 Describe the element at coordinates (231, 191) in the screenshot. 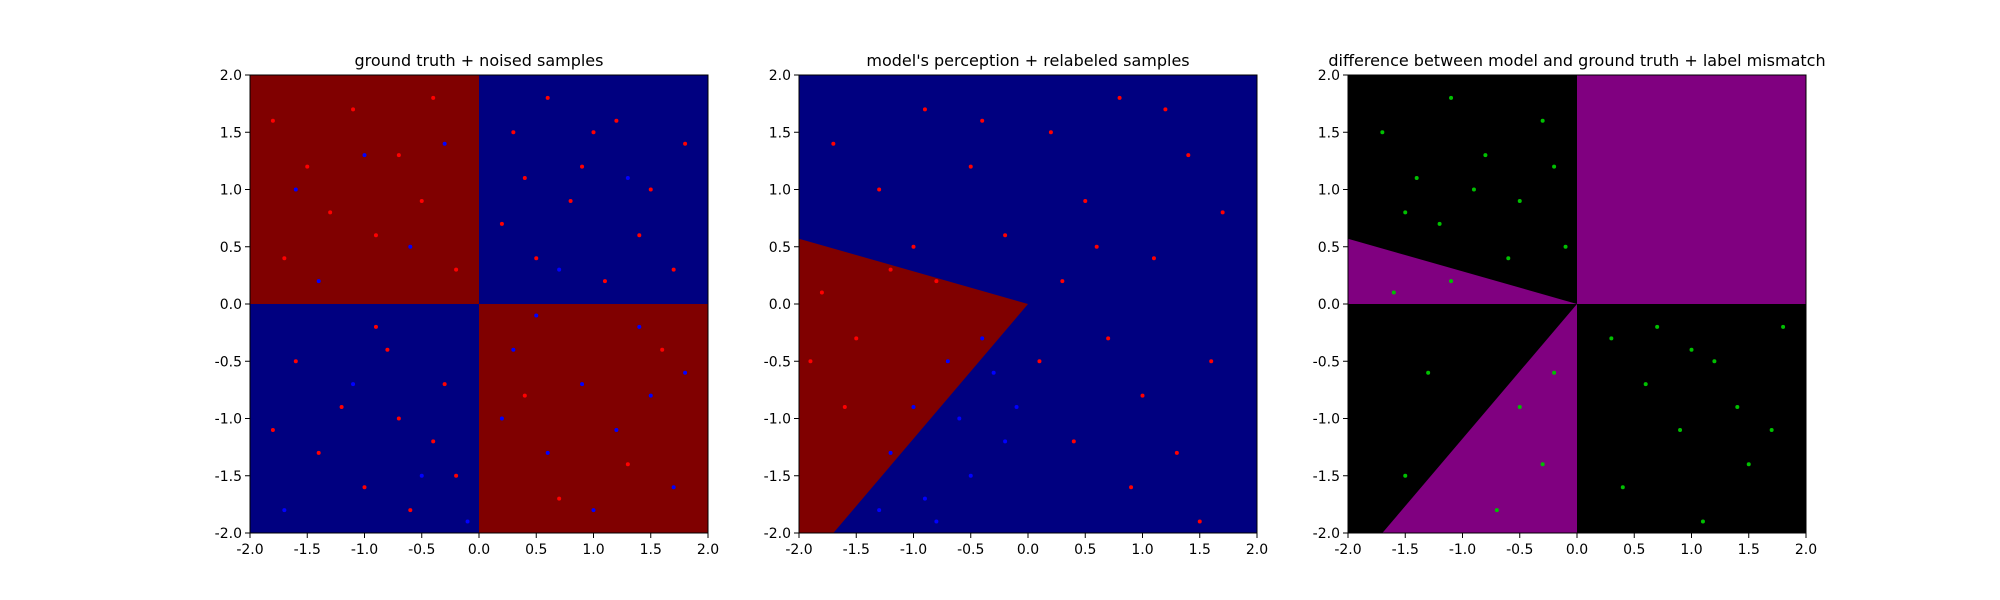

I see `y-tick-label: 1.0` at that location.